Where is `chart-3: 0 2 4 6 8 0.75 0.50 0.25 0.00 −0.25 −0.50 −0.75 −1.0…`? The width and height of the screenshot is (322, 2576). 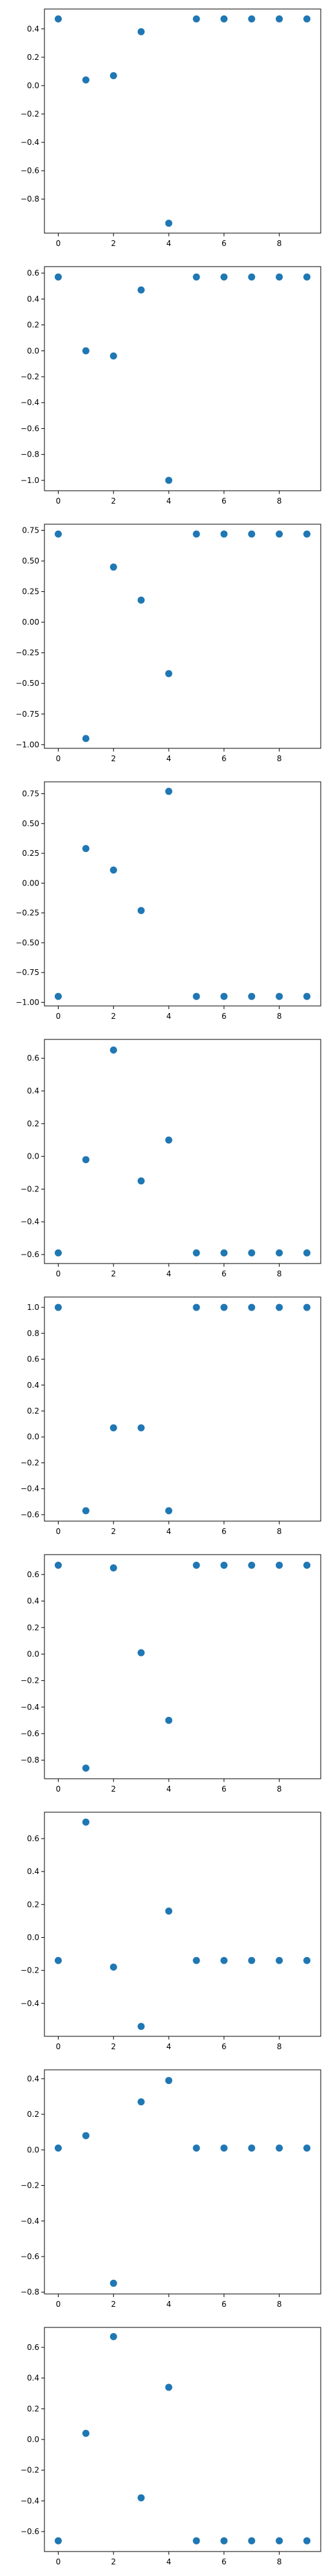
chart-3: 0 2 4 6 8 0.75 0.50 0.25 0.00 −0.25 −0.50 −0.75 −1.0… is located at coordinates (168, 643).